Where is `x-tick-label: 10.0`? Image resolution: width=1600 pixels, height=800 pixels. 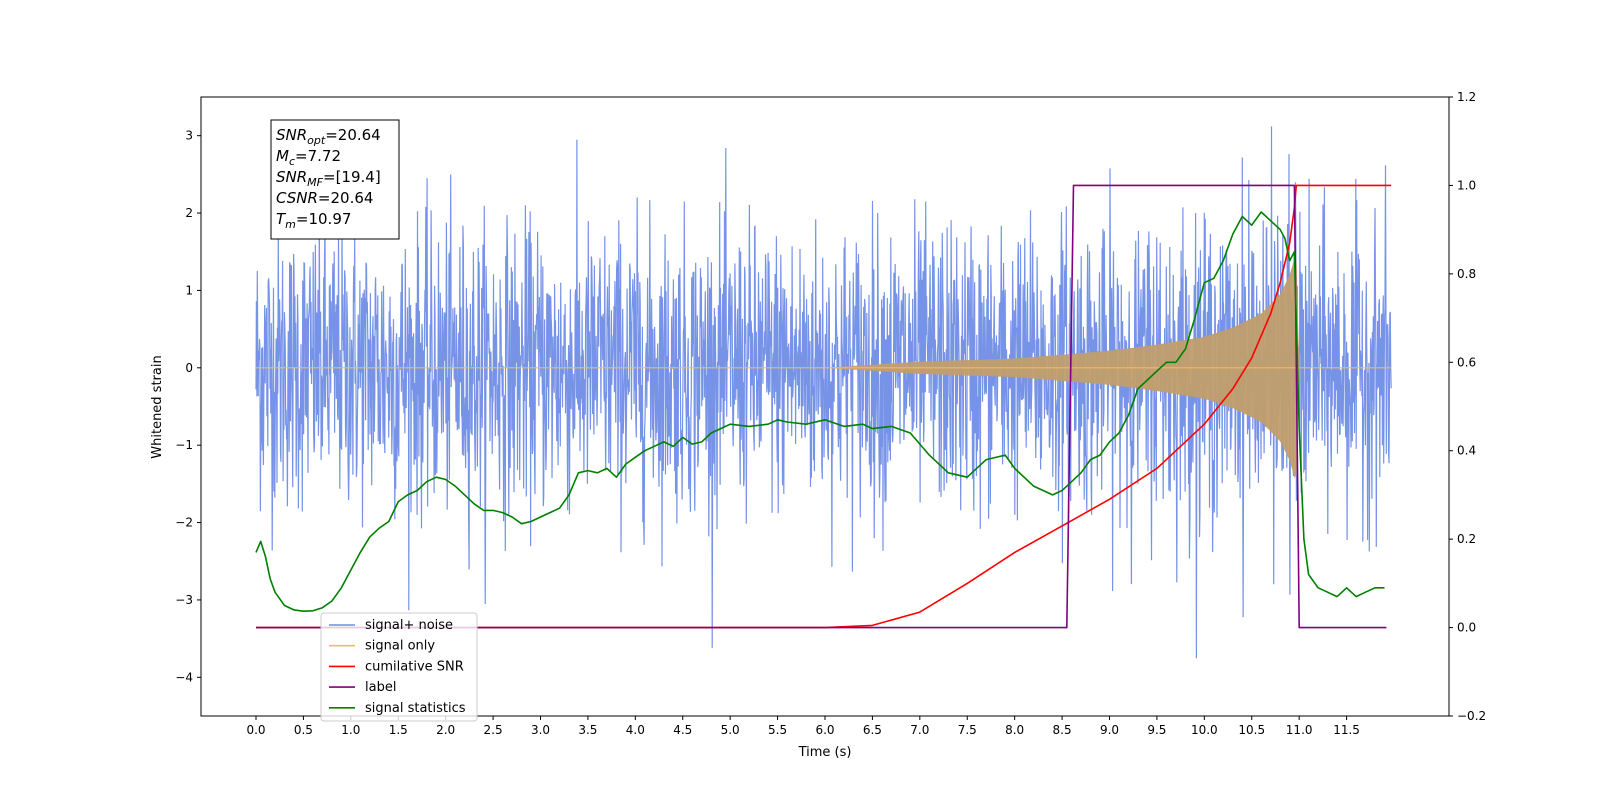 x-tick-label: 10.0 is located at coordinates (1204, 730).